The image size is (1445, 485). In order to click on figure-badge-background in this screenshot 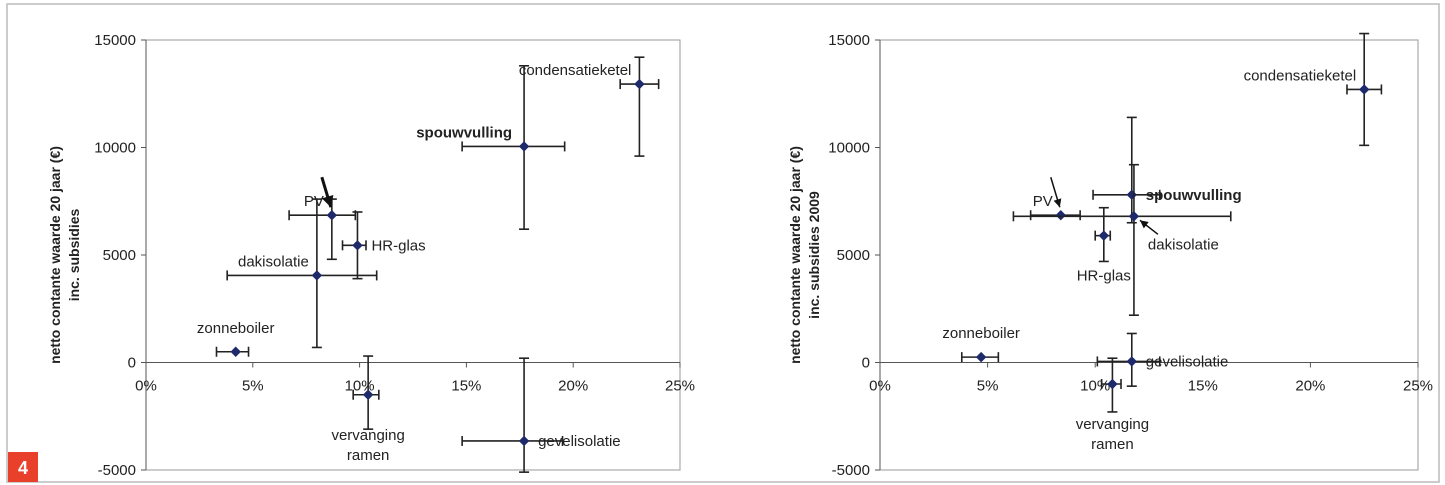, I will do `click(23, 467)`.